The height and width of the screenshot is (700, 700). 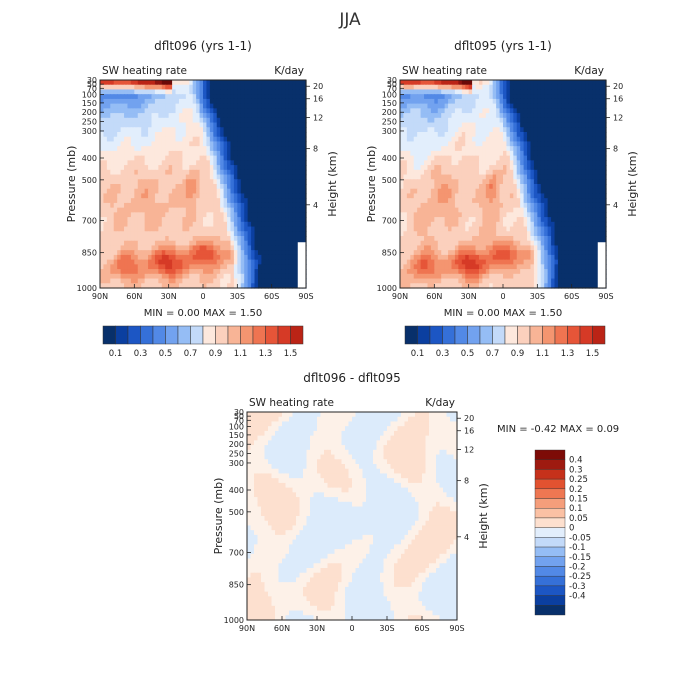 I want to click on y-tick-label: 700, so click(x=89, y=220).